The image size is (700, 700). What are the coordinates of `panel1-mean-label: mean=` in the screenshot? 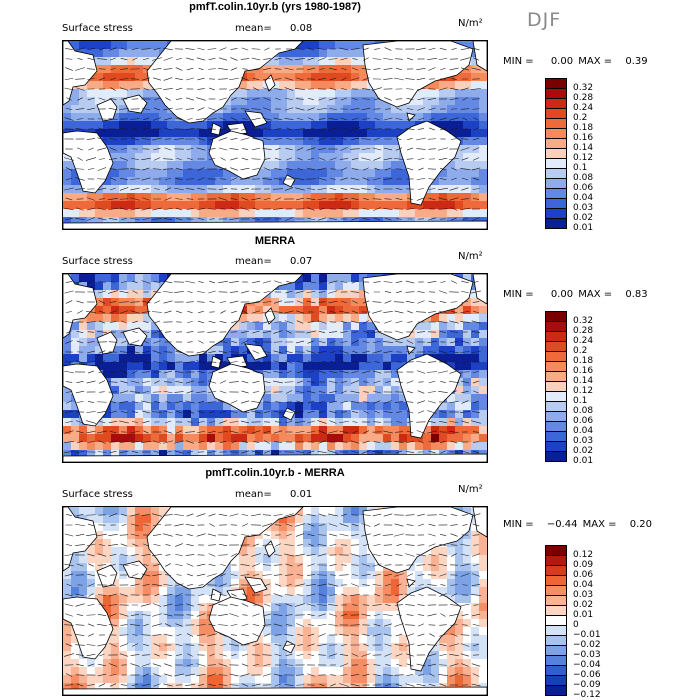 It's located at (253, 28).